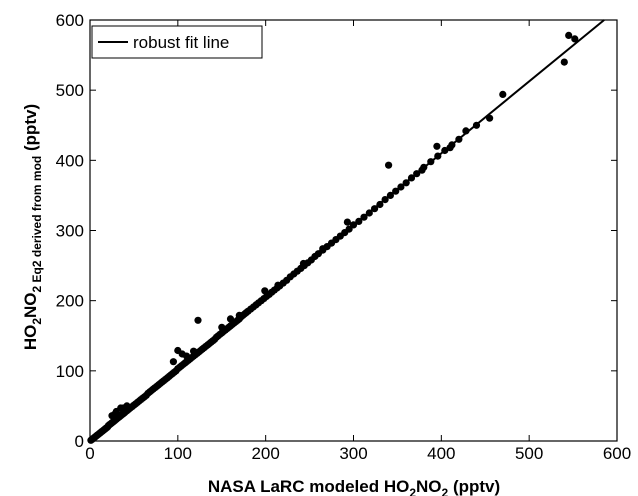  What do you see at coordinates (70, 90) in the screenshot?
I see `y-tick-label: 500` at bounding box center [70, 90].